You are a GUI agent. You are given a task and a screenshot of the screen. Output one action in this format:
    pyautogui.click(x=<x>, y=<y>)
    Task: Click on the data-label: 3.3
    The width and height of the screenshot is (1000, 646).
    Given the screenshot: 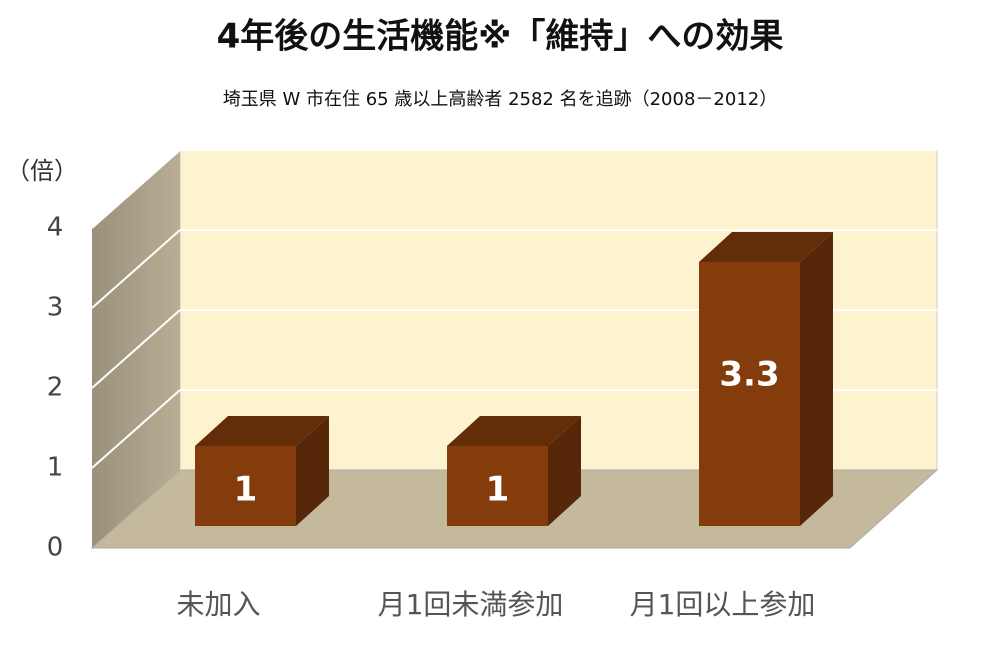 What is the action you would take?
    pyautogui.click(x=749, y=375)
    